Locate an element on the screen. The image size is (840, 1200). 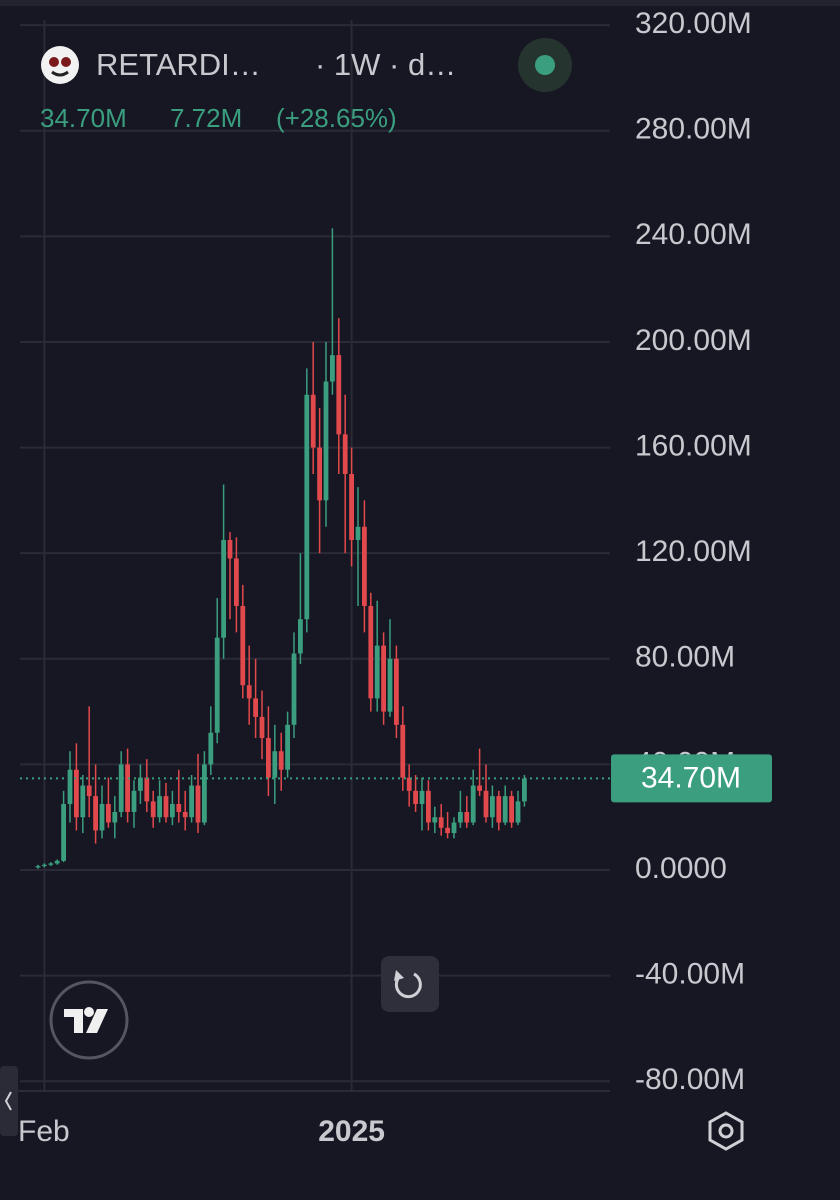
change-percent: (+28.65%) is located at coordinates (336, 118).